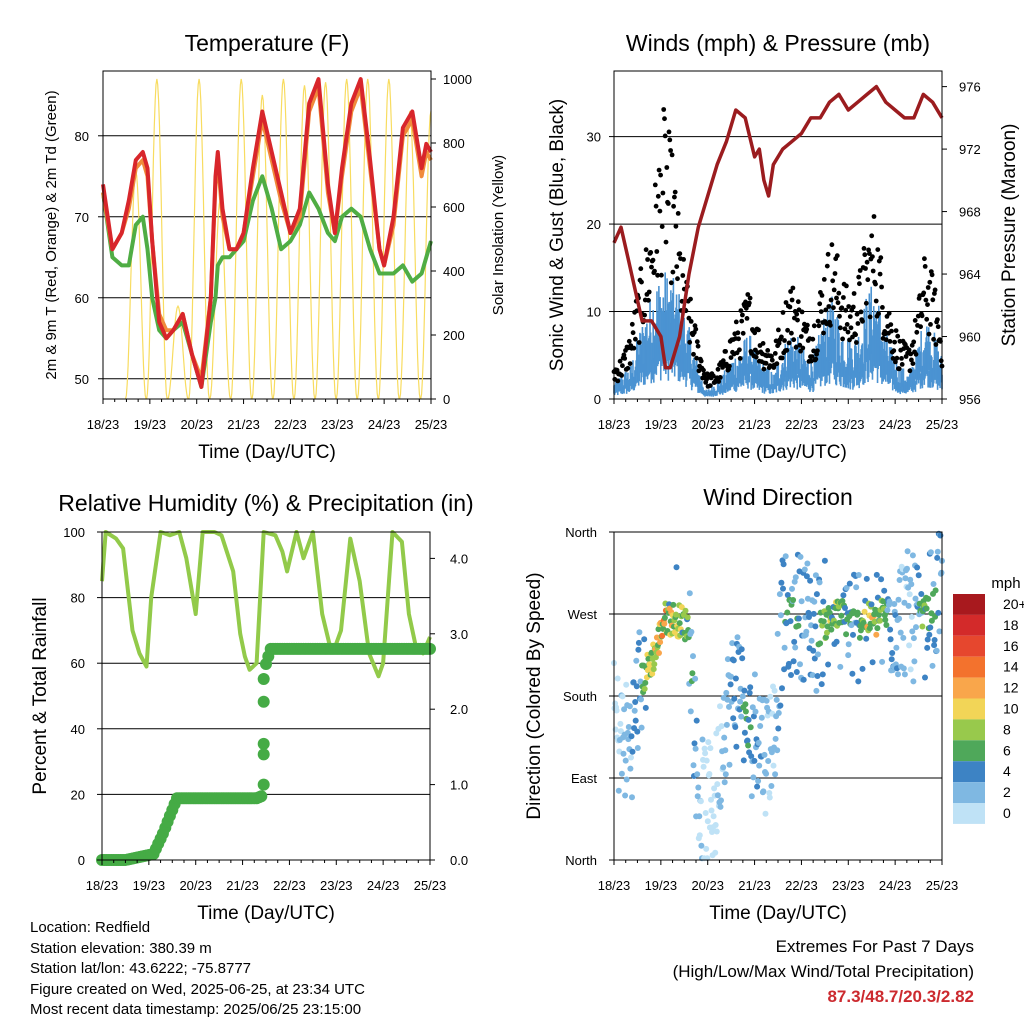 This screenshot has width=1024, height=1024. I want to click on temperature-x-tick-label: 23/23, so click(337, 424).